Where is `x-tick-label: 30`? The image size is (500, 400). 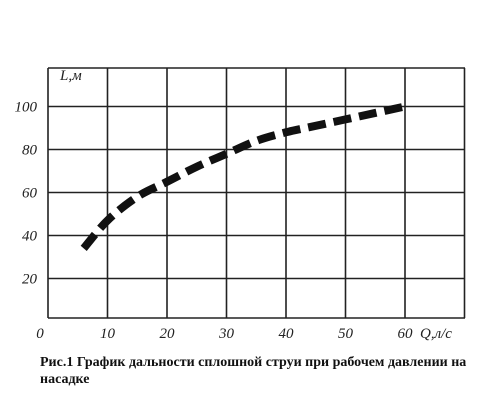
x-tick-label: 30 is located at coordinates (226, 334).